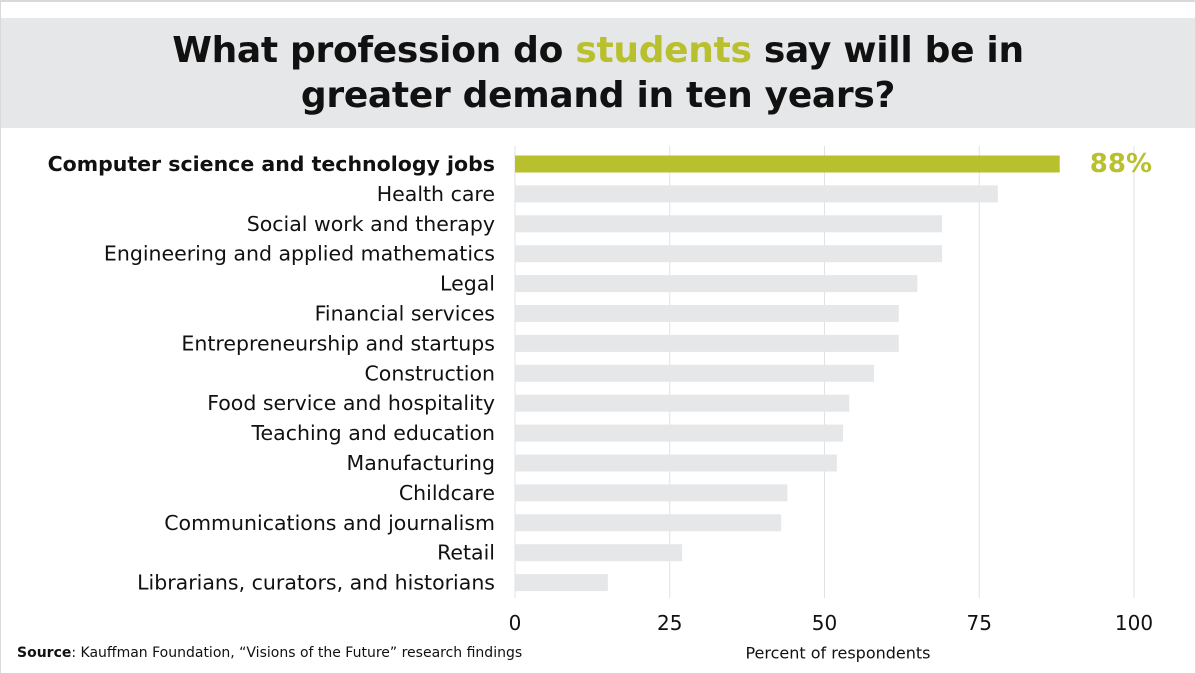 Image resolution: width=1196 pixels, height=673 pixels. I want to click on x-tick-label-100: 100, so click(1134, 623).